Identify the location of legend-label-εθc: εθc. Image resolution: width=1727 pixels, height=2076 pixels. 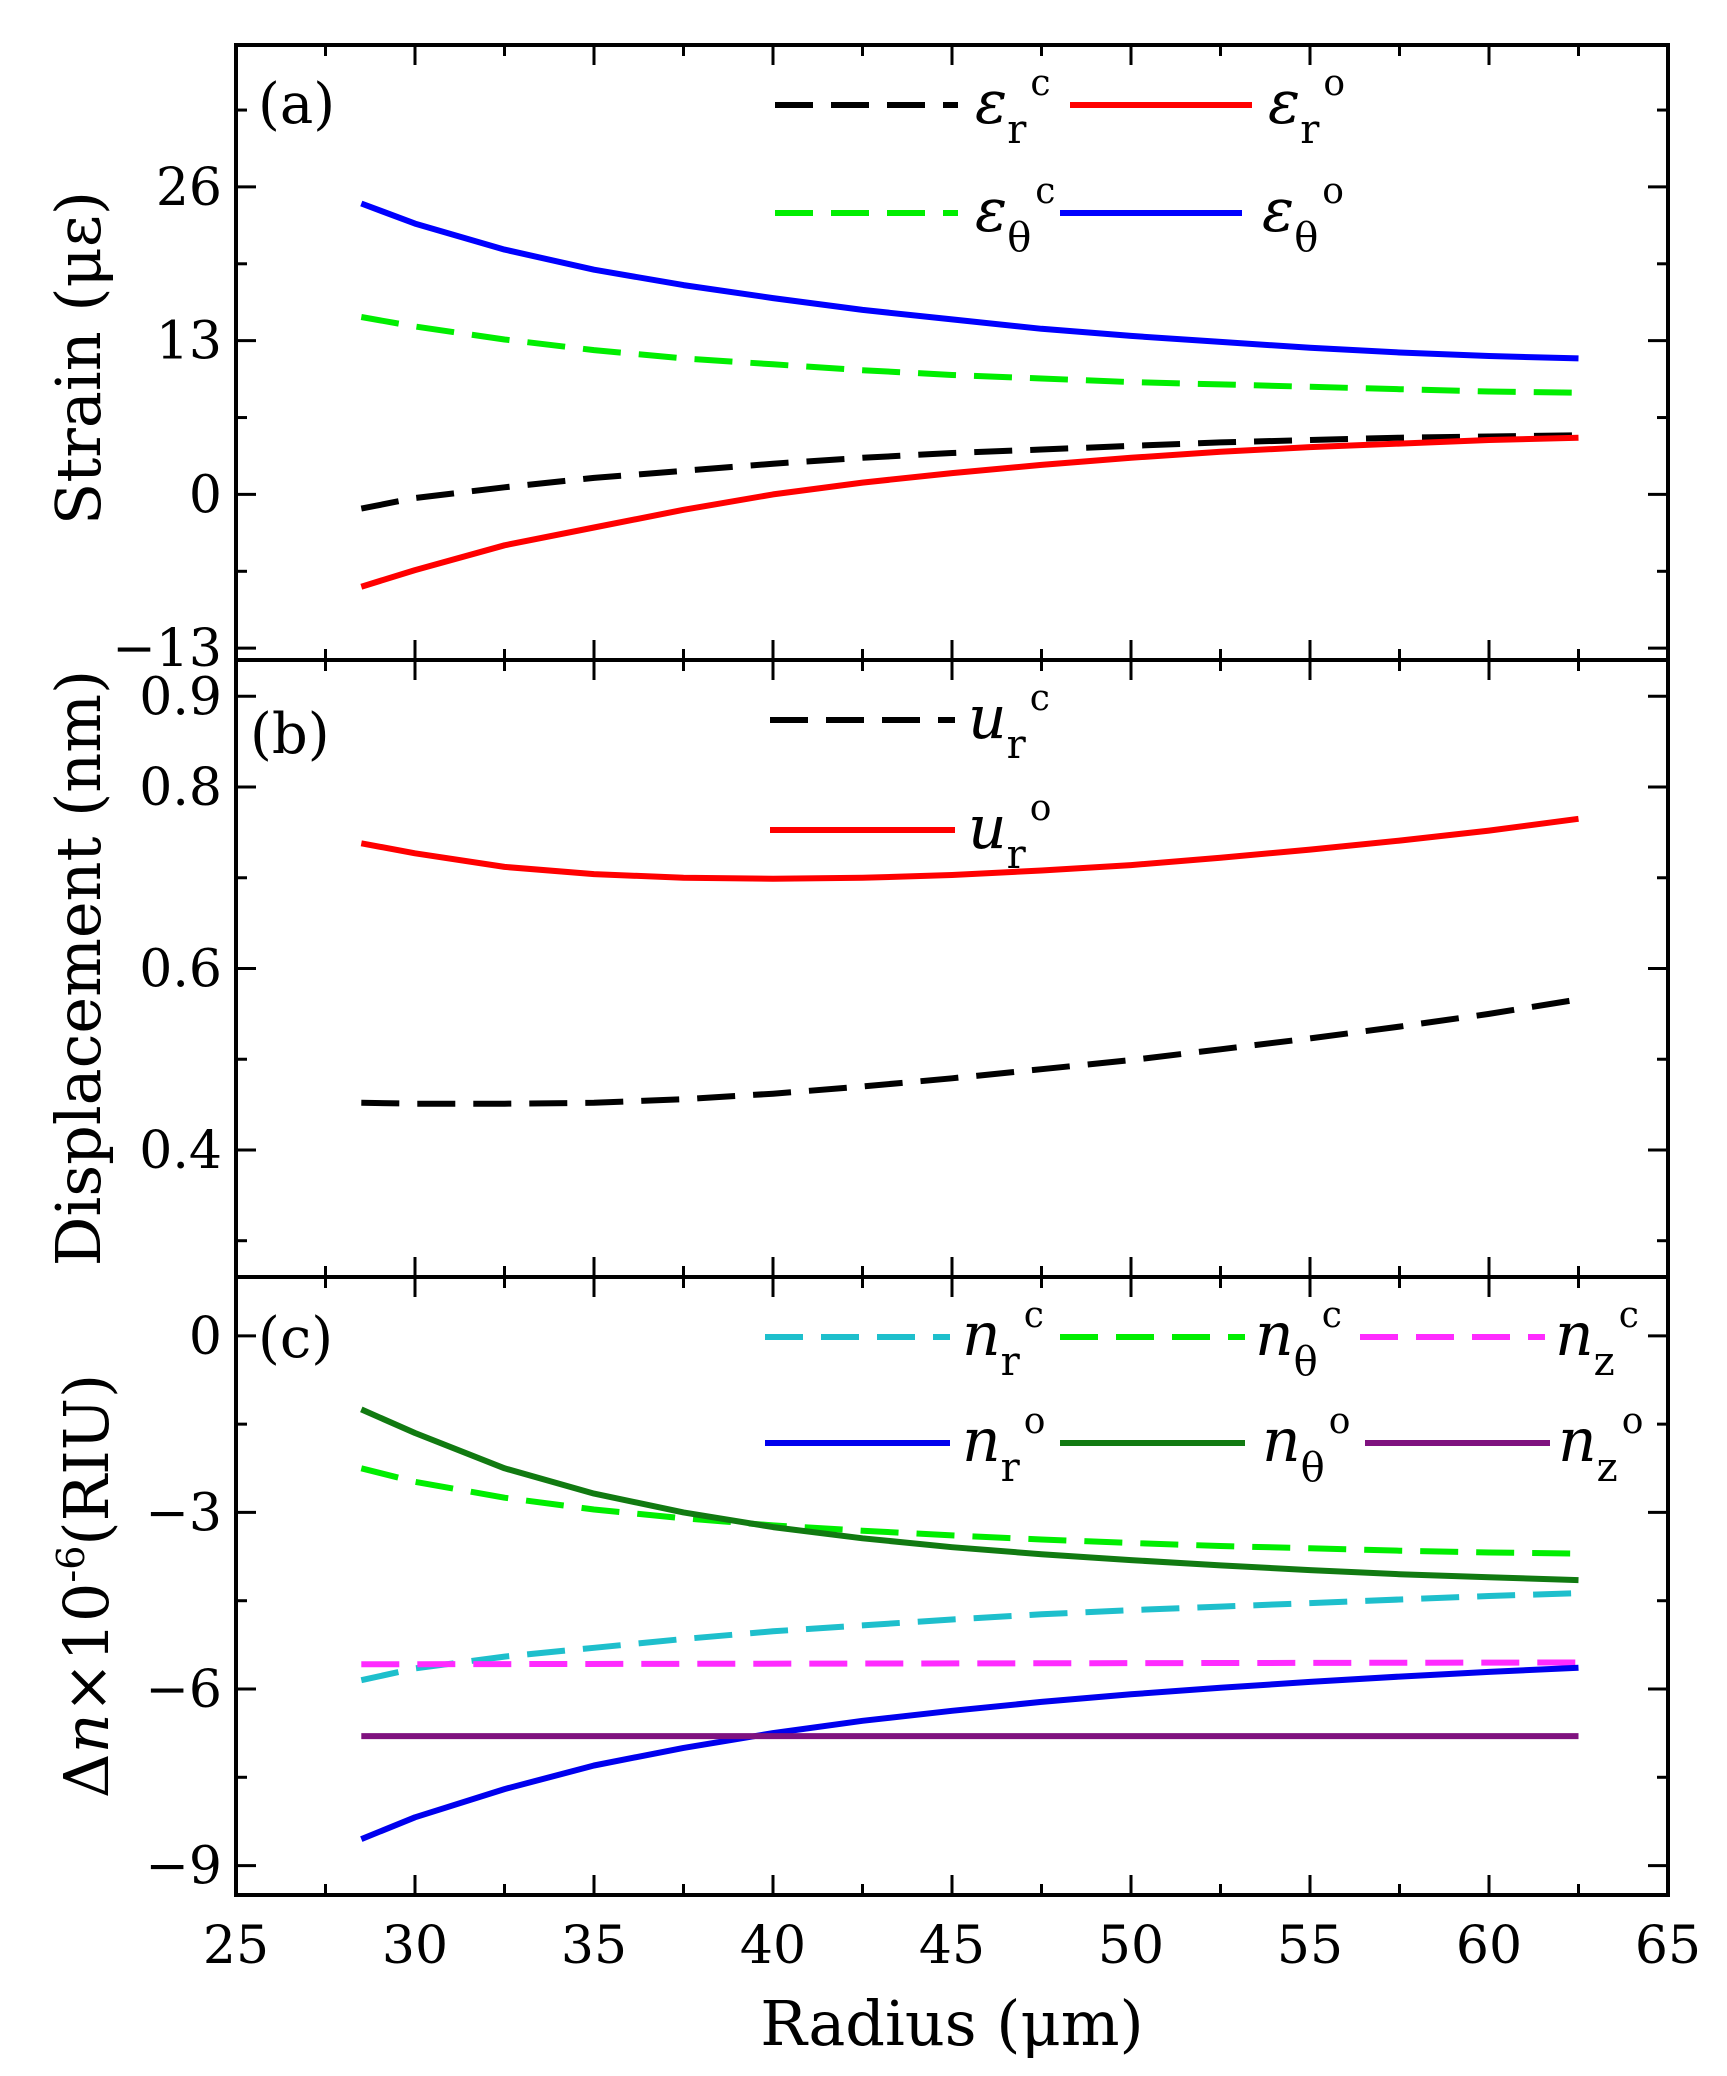
(1015, 216).